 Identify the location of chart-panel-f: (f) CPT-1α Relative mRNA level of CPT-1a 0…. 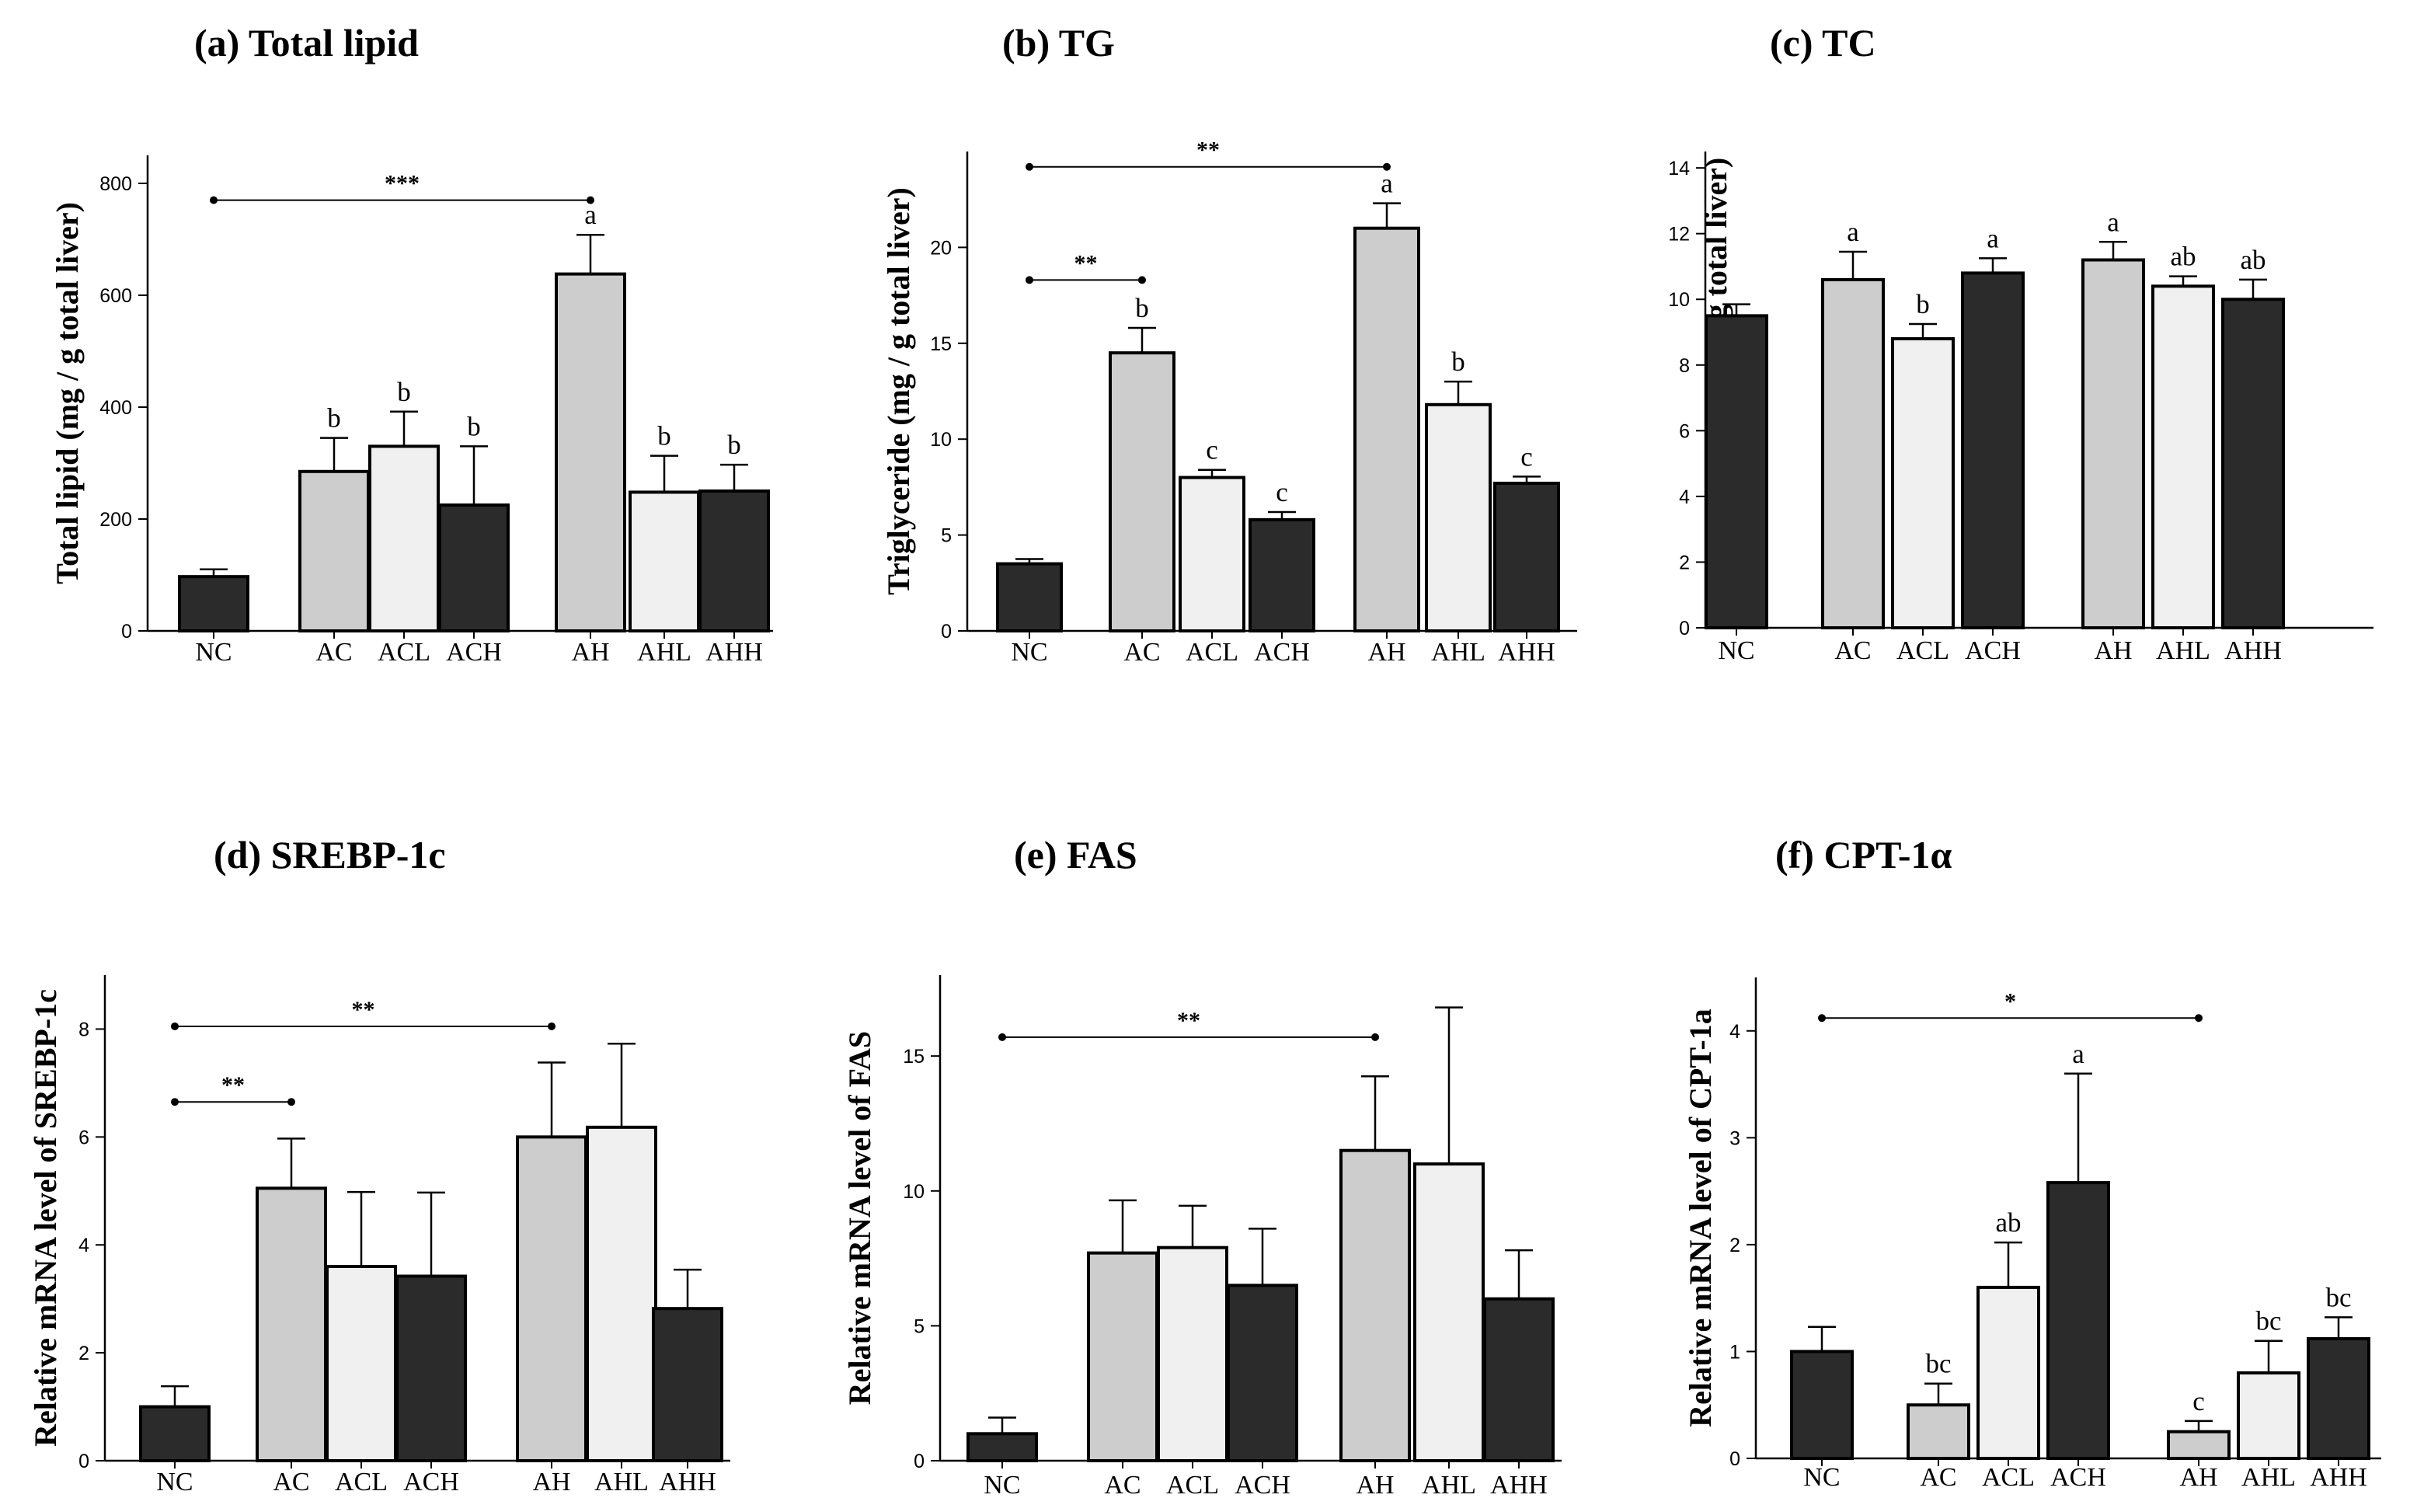
(2032, 1162).